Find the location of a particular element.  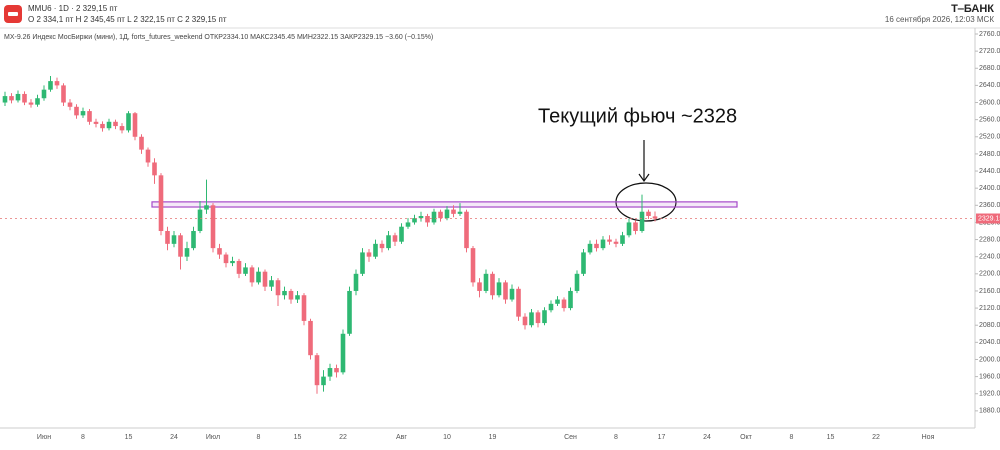

y-tick-label: 2400.00 is located at coordinates (989, 188).